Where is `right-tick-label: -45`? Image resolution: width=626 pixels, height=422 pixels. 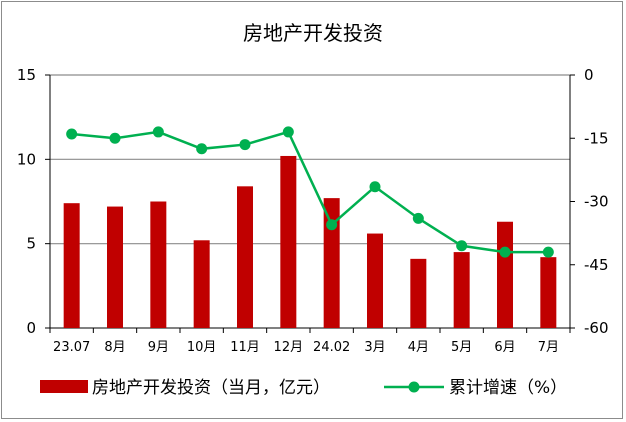
right-tick-label: -45 is located at coordinates (596, 265).